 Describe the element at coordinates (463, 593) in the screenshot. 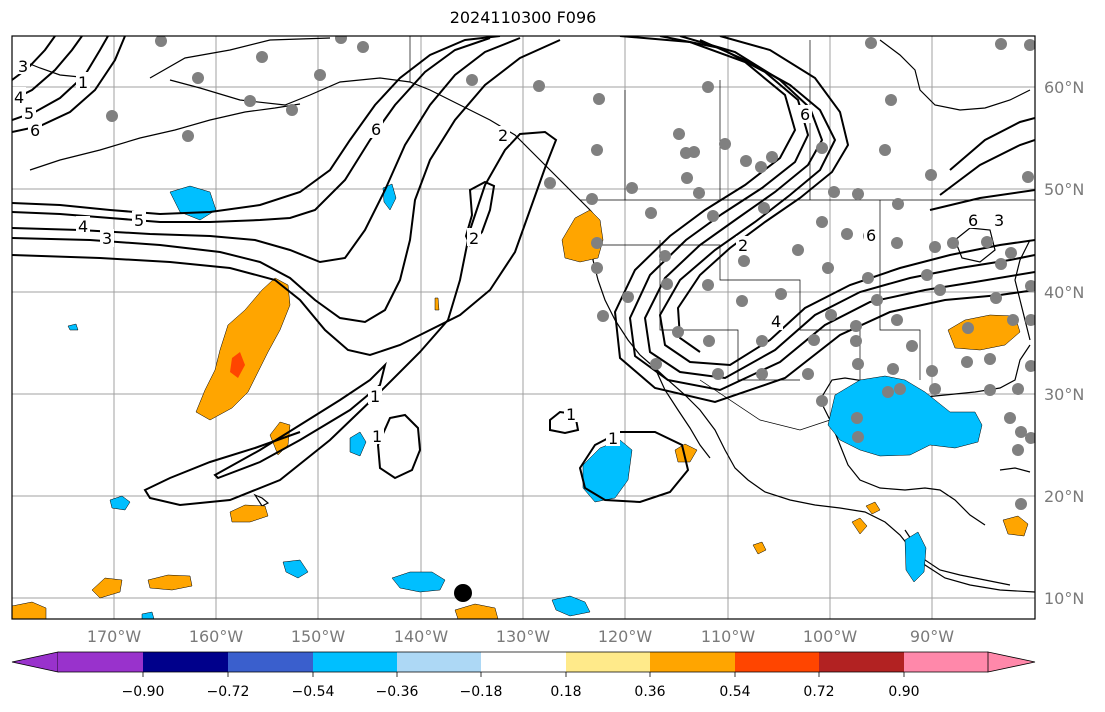

I see `marked-point` at that location.